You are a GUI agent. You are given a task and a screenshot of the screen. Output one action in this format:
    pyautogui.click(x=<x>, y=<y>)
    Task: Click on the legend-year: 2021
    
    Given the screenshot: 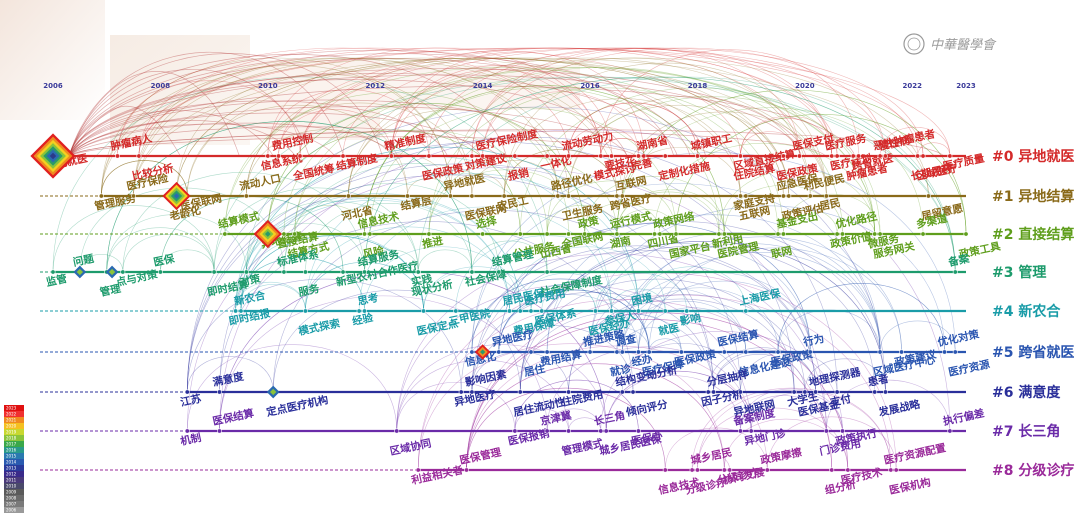 What is the action you would take?
    pyautogui.click(x=11, y=420)
    